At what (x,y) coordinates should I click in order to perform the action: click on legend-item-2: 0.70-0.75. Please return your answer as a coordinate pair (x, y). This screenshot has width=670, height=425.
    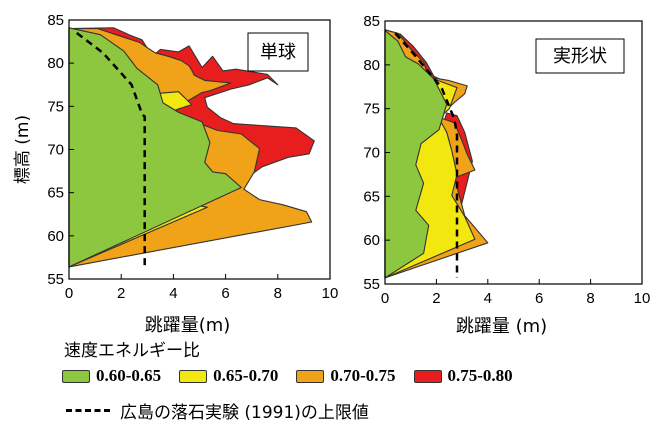
    Looking at the image, I should click on (346, 376).